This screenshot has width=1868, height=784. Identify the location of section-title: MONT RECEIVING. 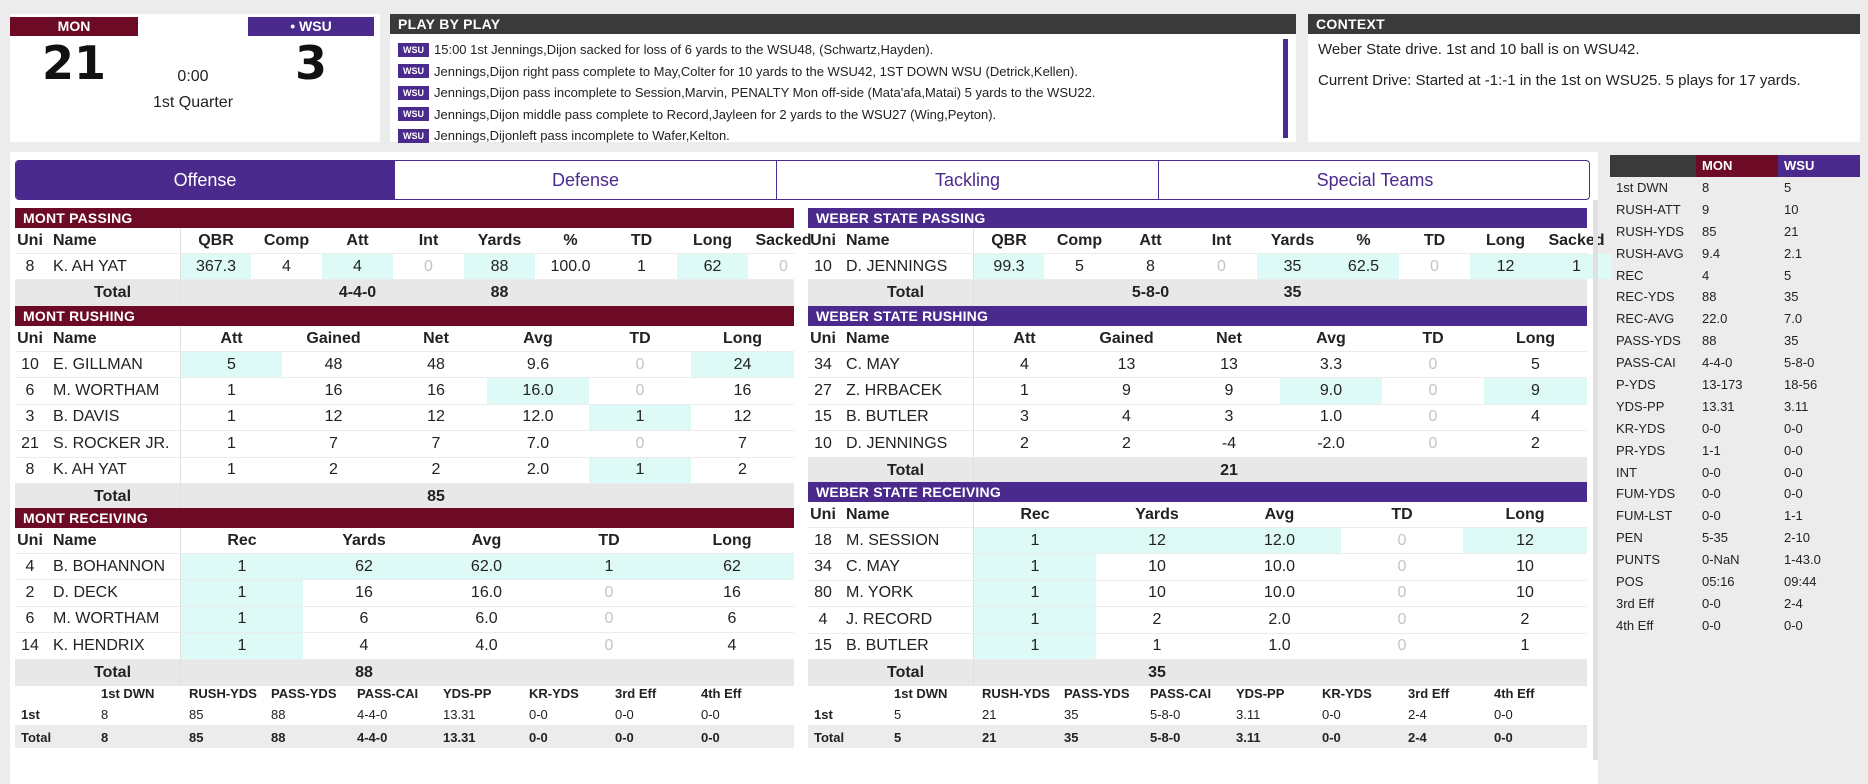
(404, 518).